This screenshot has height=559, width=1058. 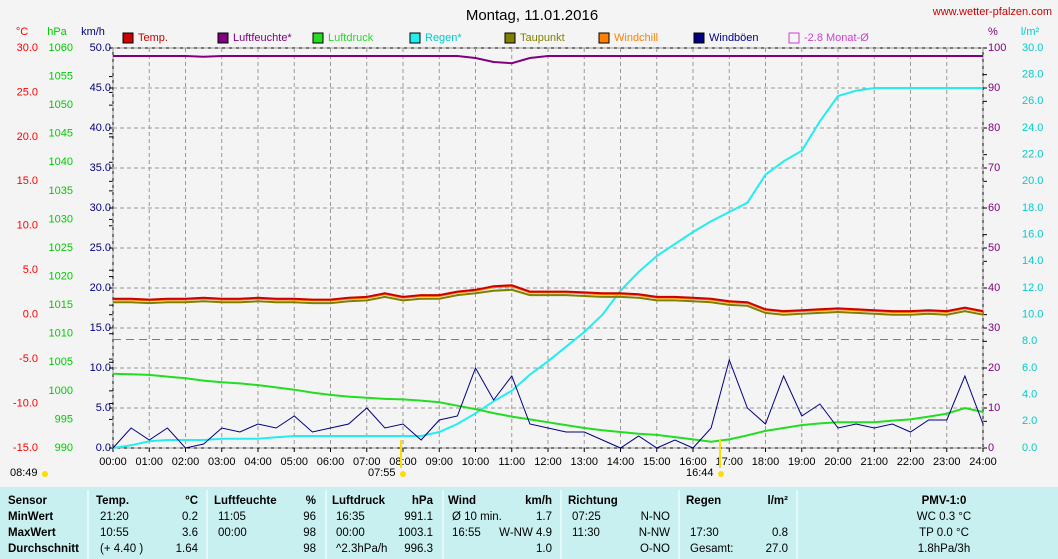 I want to click on y-tick-label: 35.0, so click(x=100, y=168).